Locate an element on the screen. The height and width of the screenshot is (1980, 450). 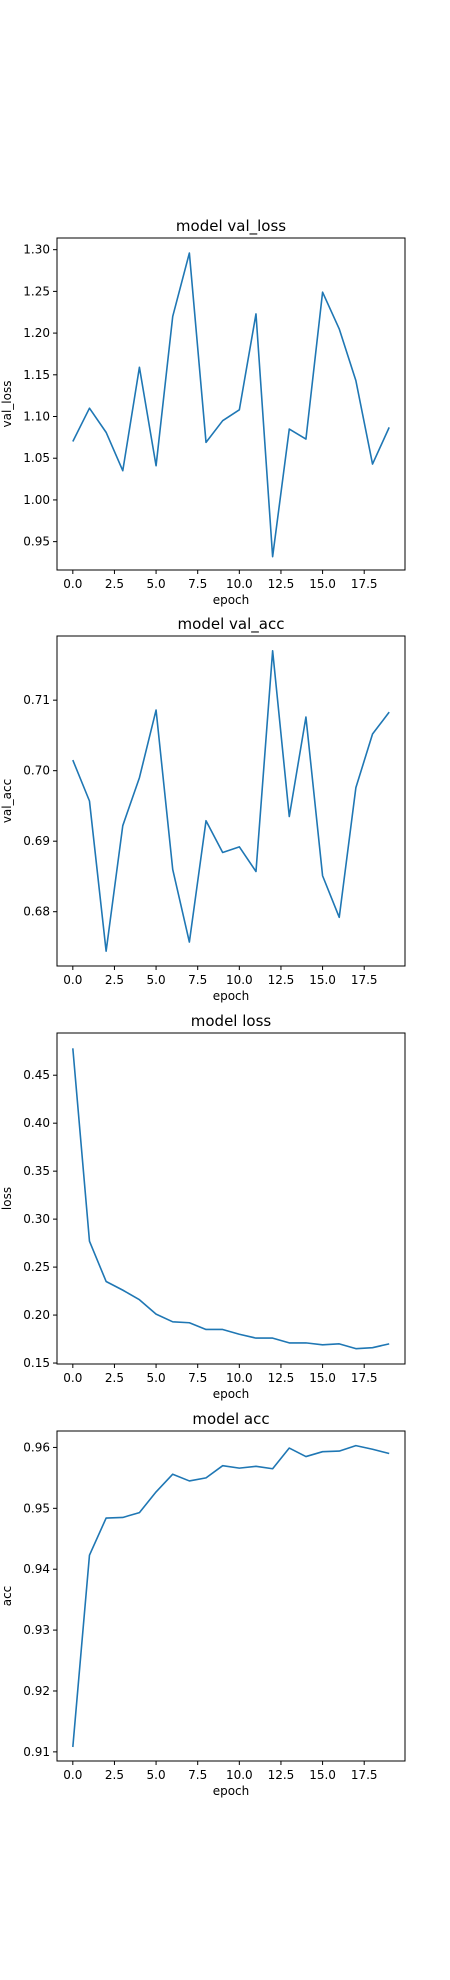
y-tick-label: 0.95 is located at coordinates (36, 1508).